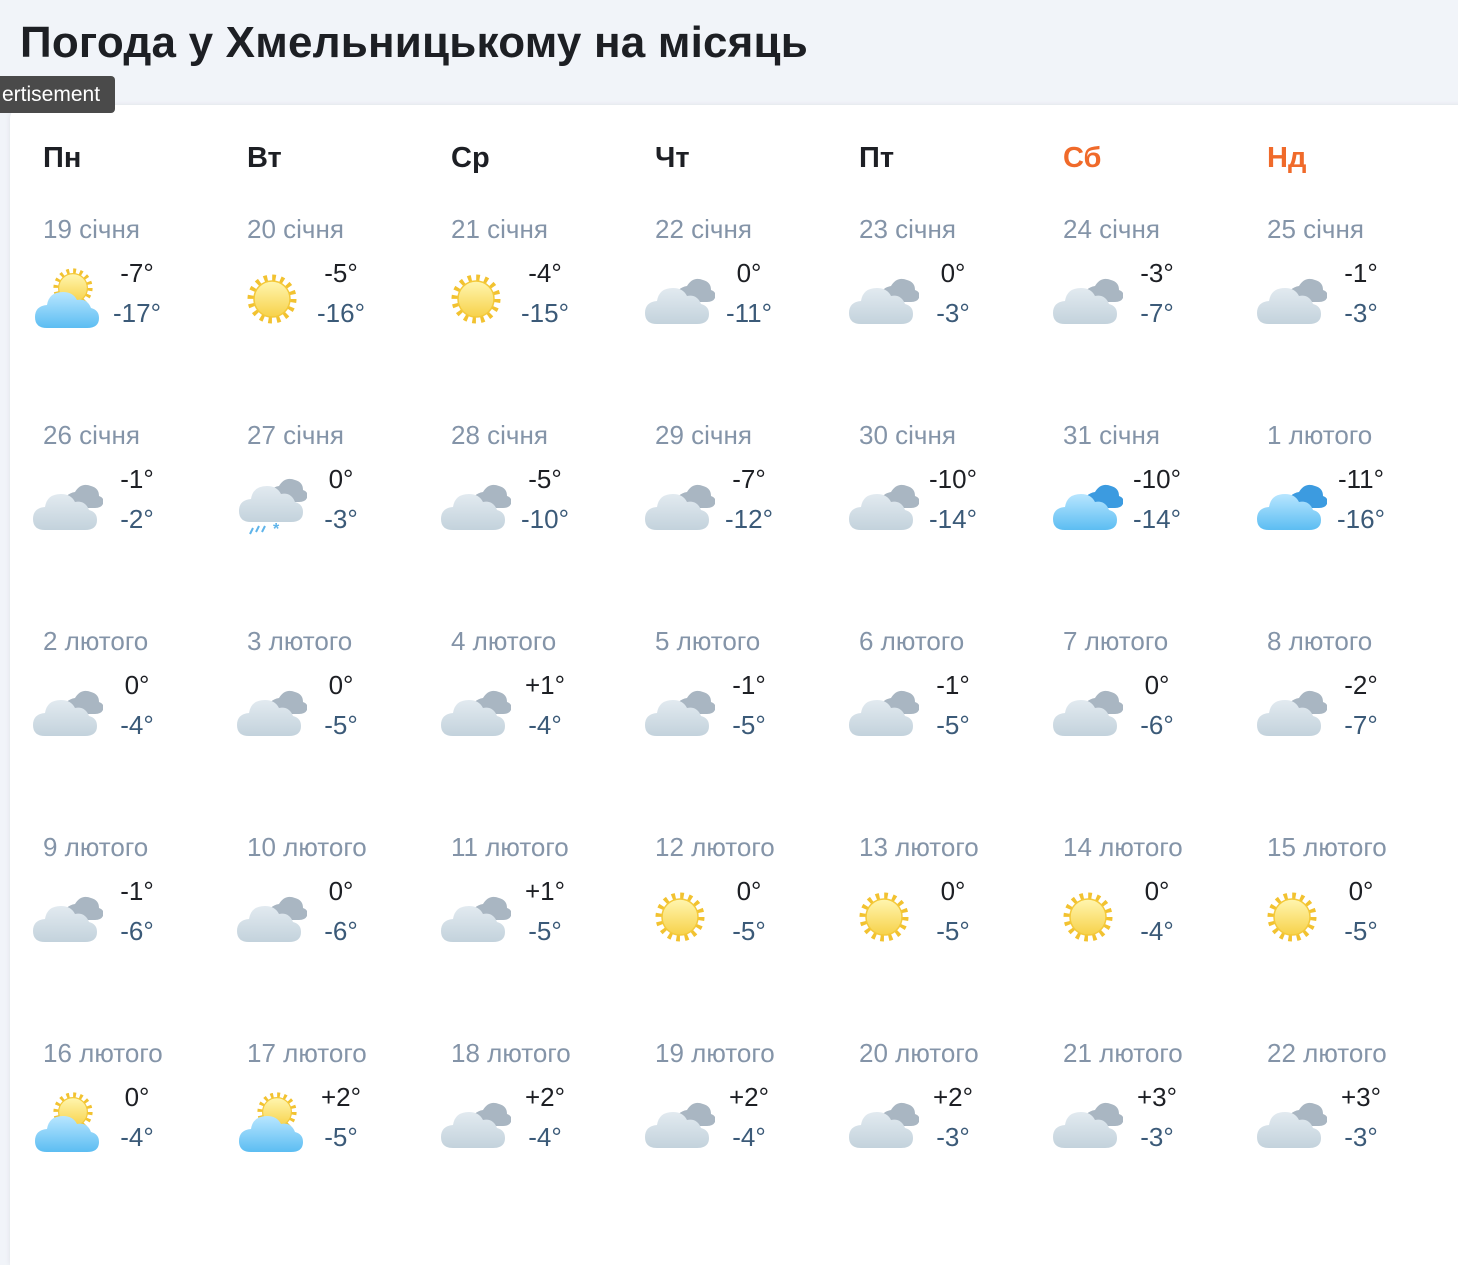  What do you see at coordinates (749, 313) in the screenshot?
I see `temp-low: -11°` at bounding box center [749, 313].